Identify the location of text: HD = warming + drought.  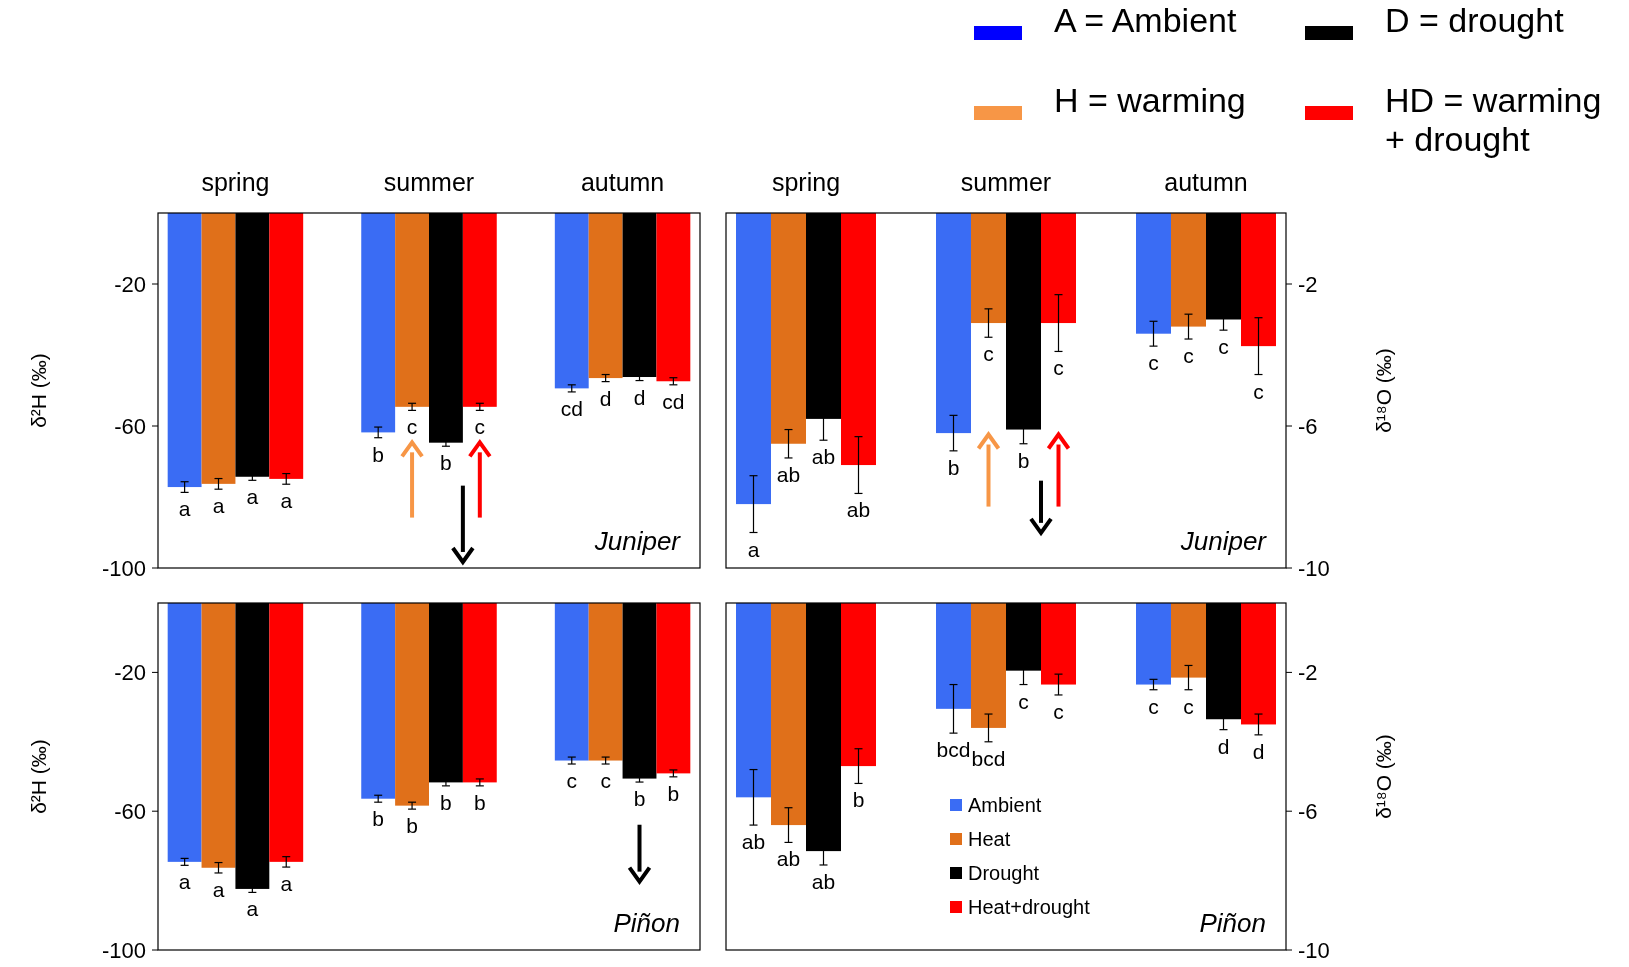
(1493, 120).